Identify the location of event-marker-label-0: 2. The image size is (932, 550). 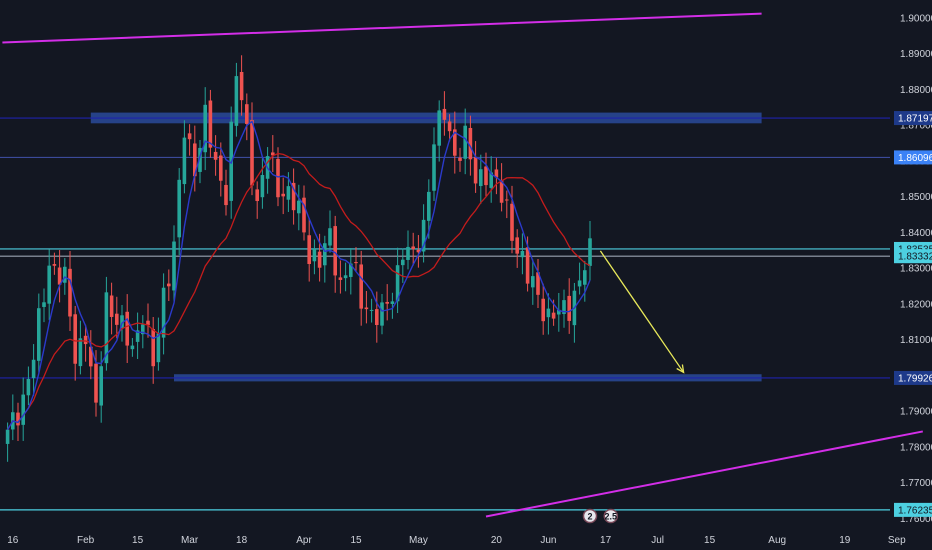
(589, 517).